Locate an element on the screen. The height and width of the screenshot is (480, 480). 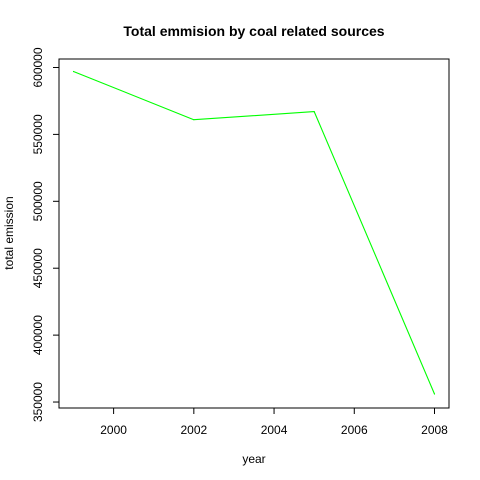
y-tick-label: 400000 is located at coordinates (38, 335).